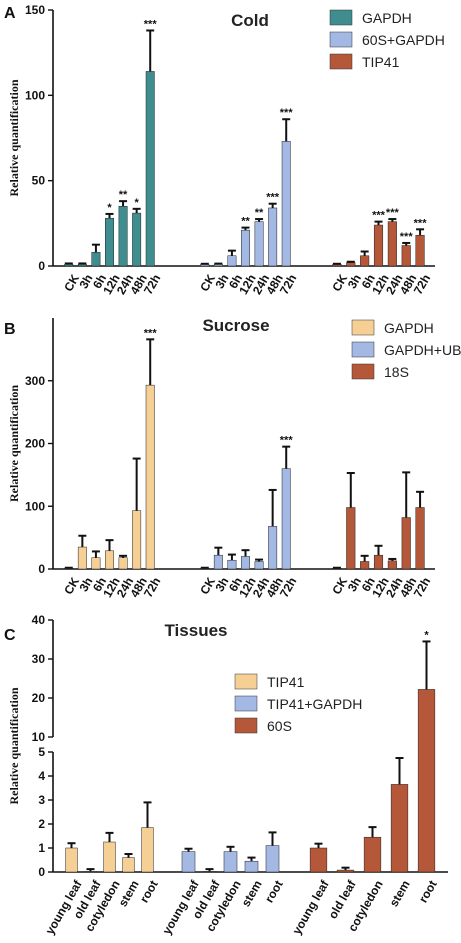 This screenshot has width=461, height=943. I want to click on panel-b-bar-18s-3h, so click(351, 538).